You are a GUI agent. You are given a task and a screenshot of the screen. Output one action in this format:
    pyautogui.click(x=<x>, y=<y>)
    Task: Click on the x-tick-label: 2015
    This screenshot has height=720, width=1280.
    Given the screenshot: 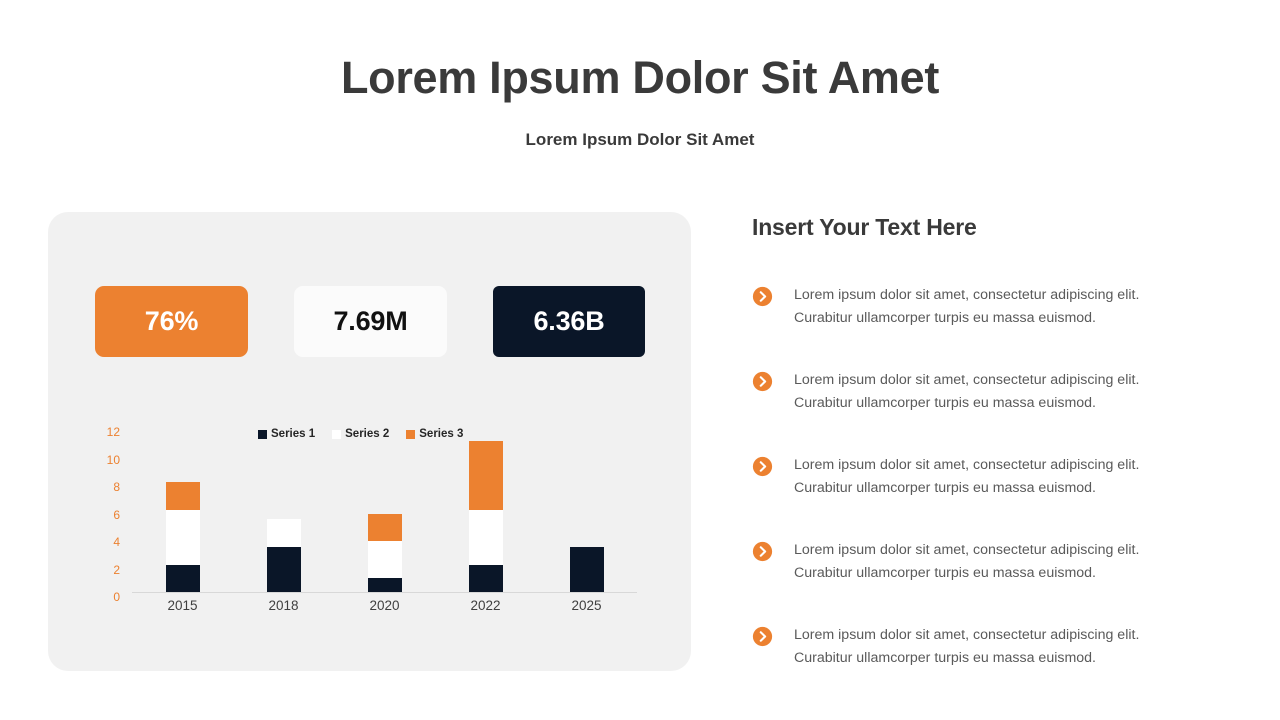 What is the action you would take?
    pyautogui.click(x=182, y=605)
    